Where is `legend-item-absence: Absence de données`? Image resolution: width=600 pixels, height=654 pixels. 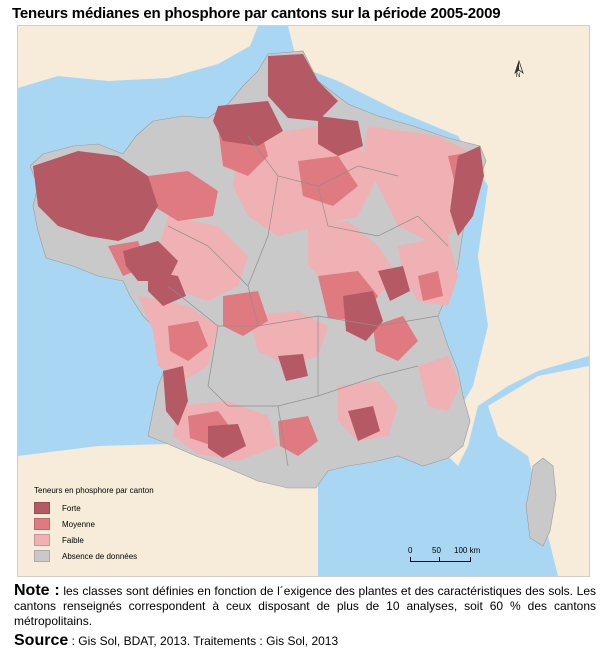
legend-item-absence: Absence de données is located at coordinates (94, 556).